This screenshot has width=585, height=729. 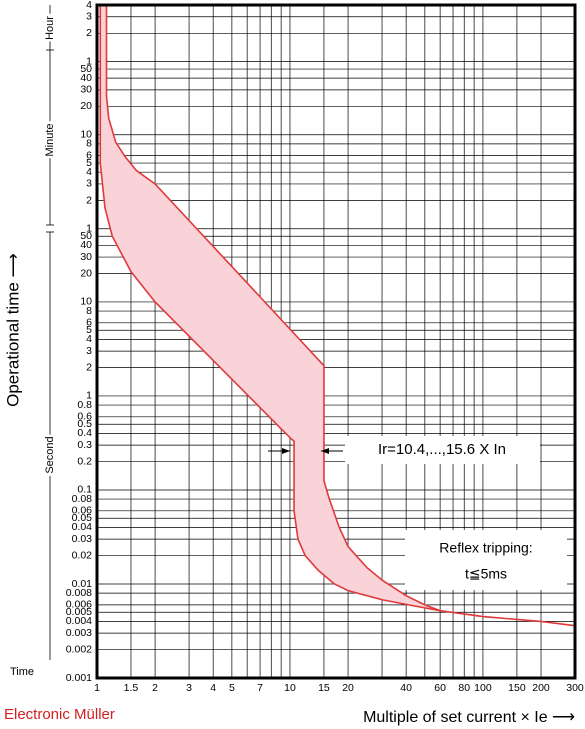 What do you see at coordinates (82, 518) in the screenshot?
I see `y-tick-label: 0.05` at bounding box center [82, 518].